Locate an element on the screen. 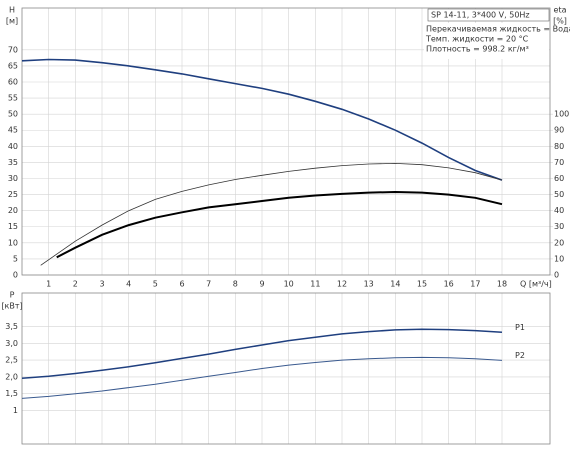 The image size is (570, 450). x-tick-label: 2 is located at coordinates (75, 284).